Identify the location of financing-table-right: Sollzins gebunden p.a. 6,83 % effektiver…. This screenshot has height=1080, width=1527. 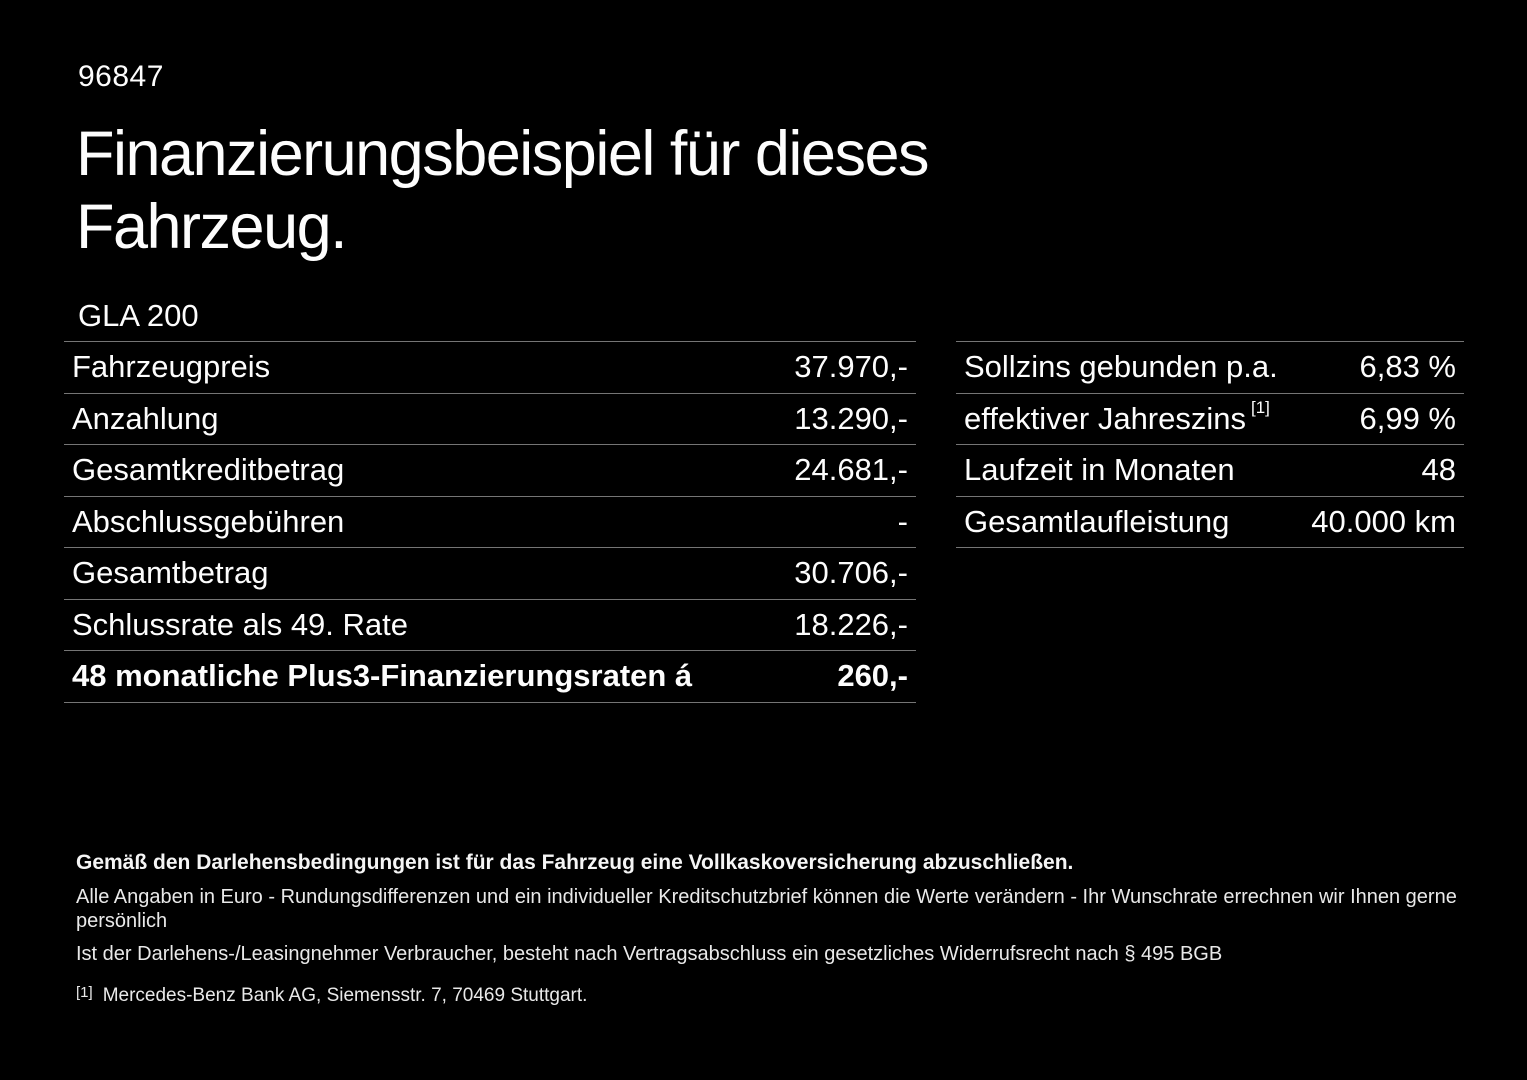
(1210, 444).